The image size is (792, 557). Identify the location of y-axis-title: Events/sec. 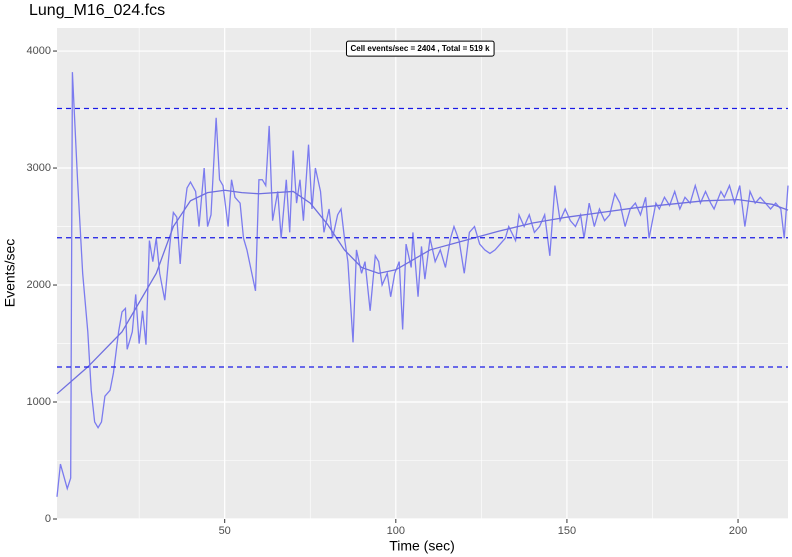
(10, 273).